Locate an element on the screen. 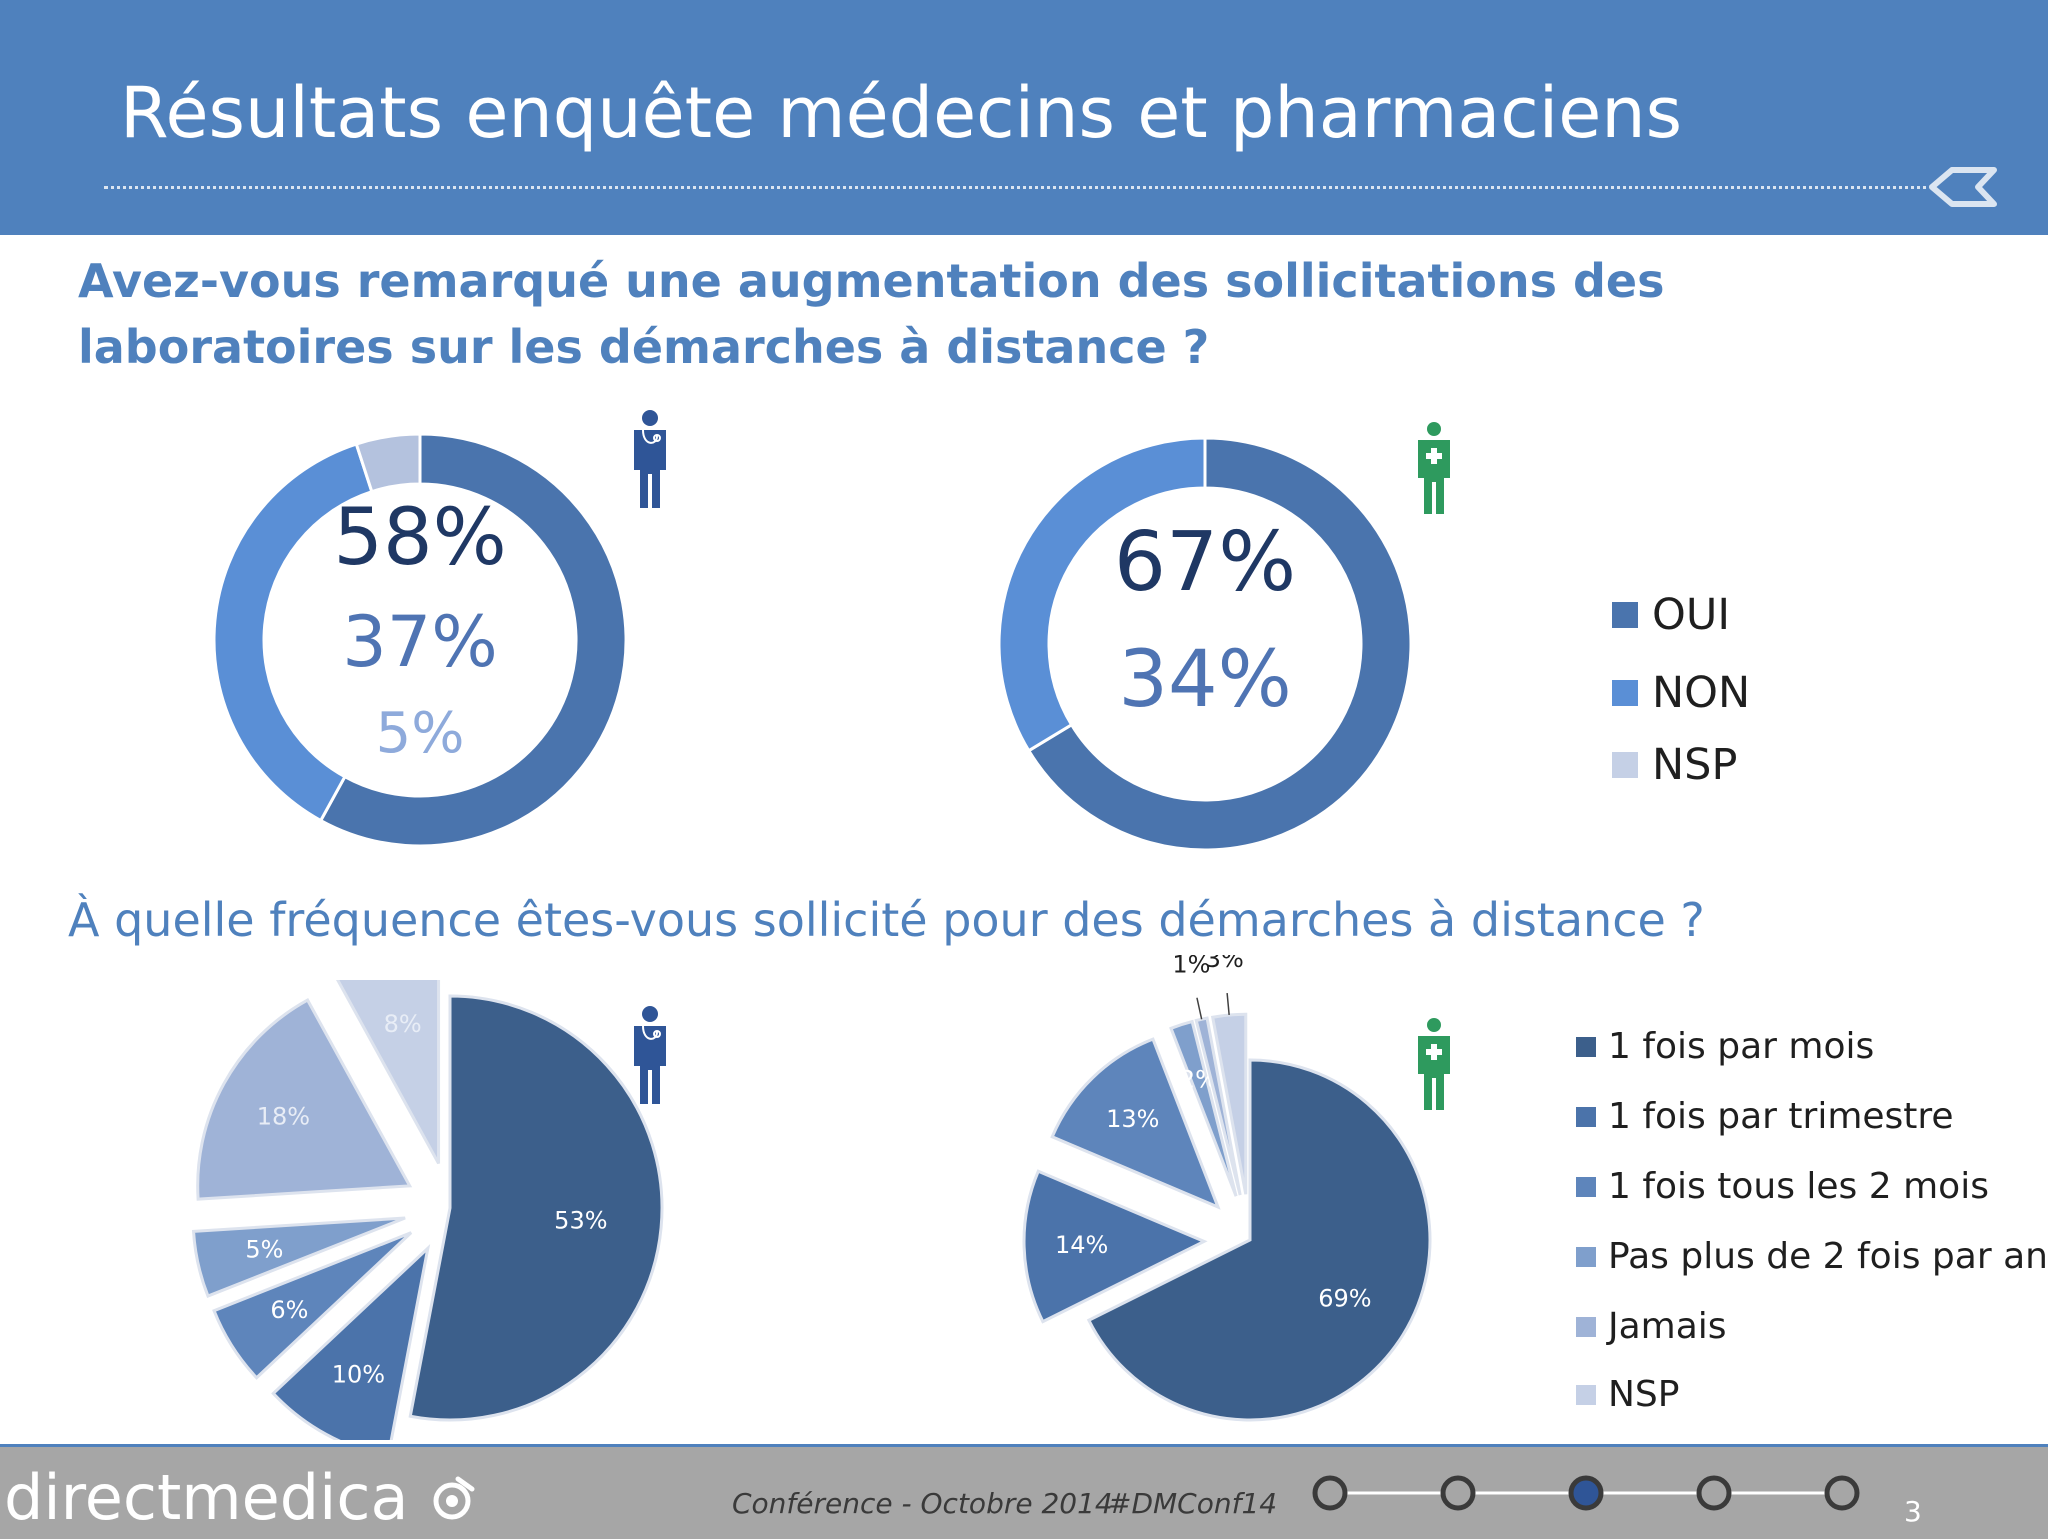  pie-value-label: 10% is located at coordinates (358, 1375).